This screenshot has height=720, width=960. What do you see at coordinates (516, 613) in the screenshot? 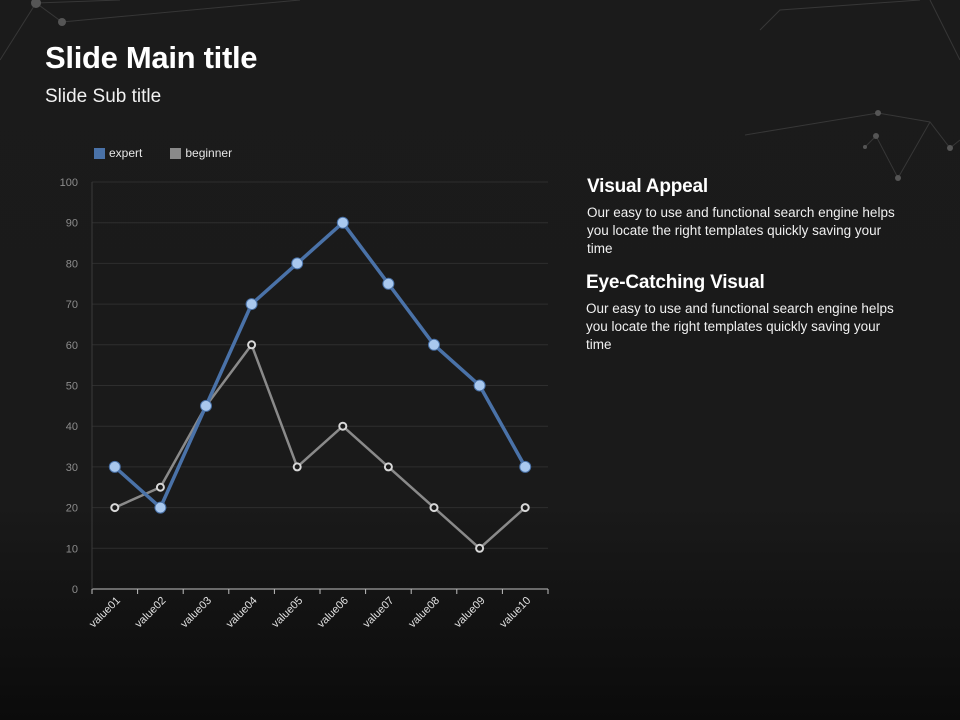
I see `x-tick-label: value10` at bounding box center [516, 613].